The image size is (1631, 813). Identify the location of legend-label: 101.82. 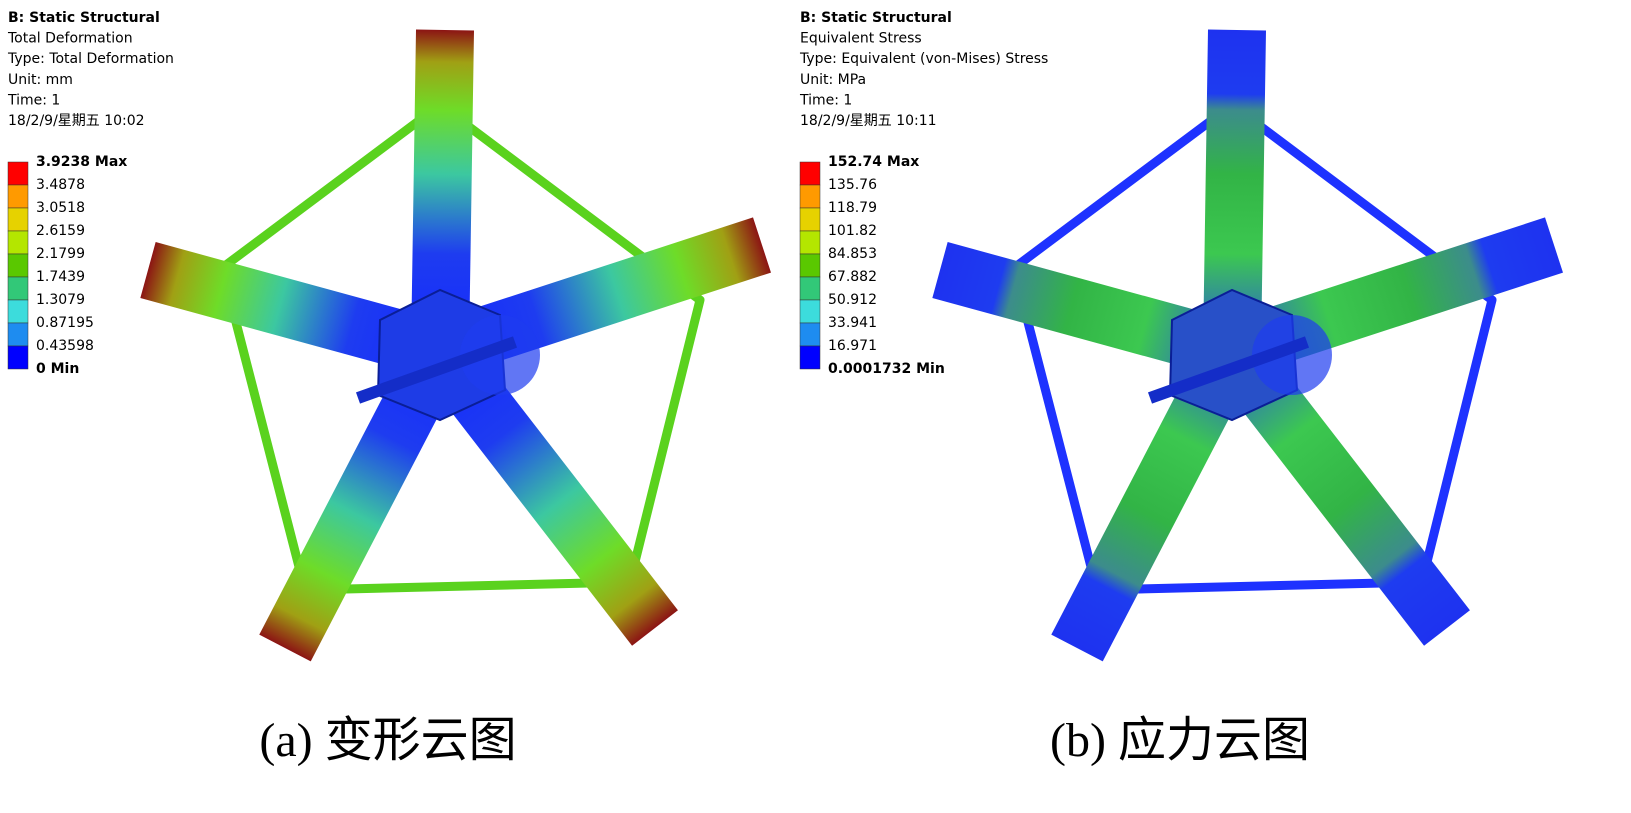
(852, 231).